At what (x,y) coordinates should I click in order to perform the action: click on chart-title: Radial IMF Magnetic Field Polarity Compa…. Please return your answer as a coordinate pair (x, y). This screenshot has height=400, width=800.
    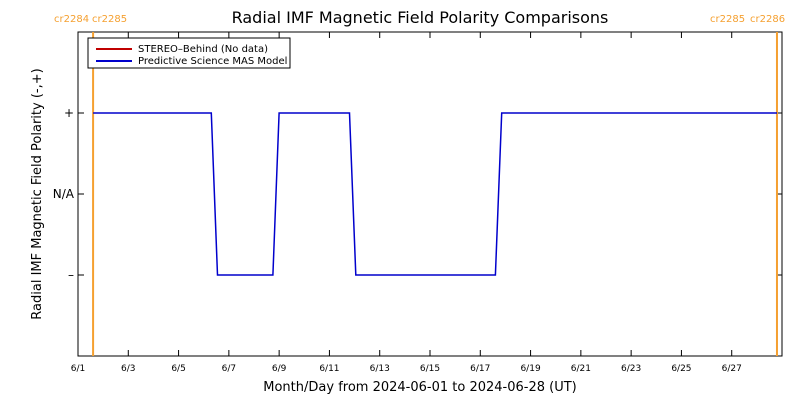
    Looking at the image, I should click on (420, 17).